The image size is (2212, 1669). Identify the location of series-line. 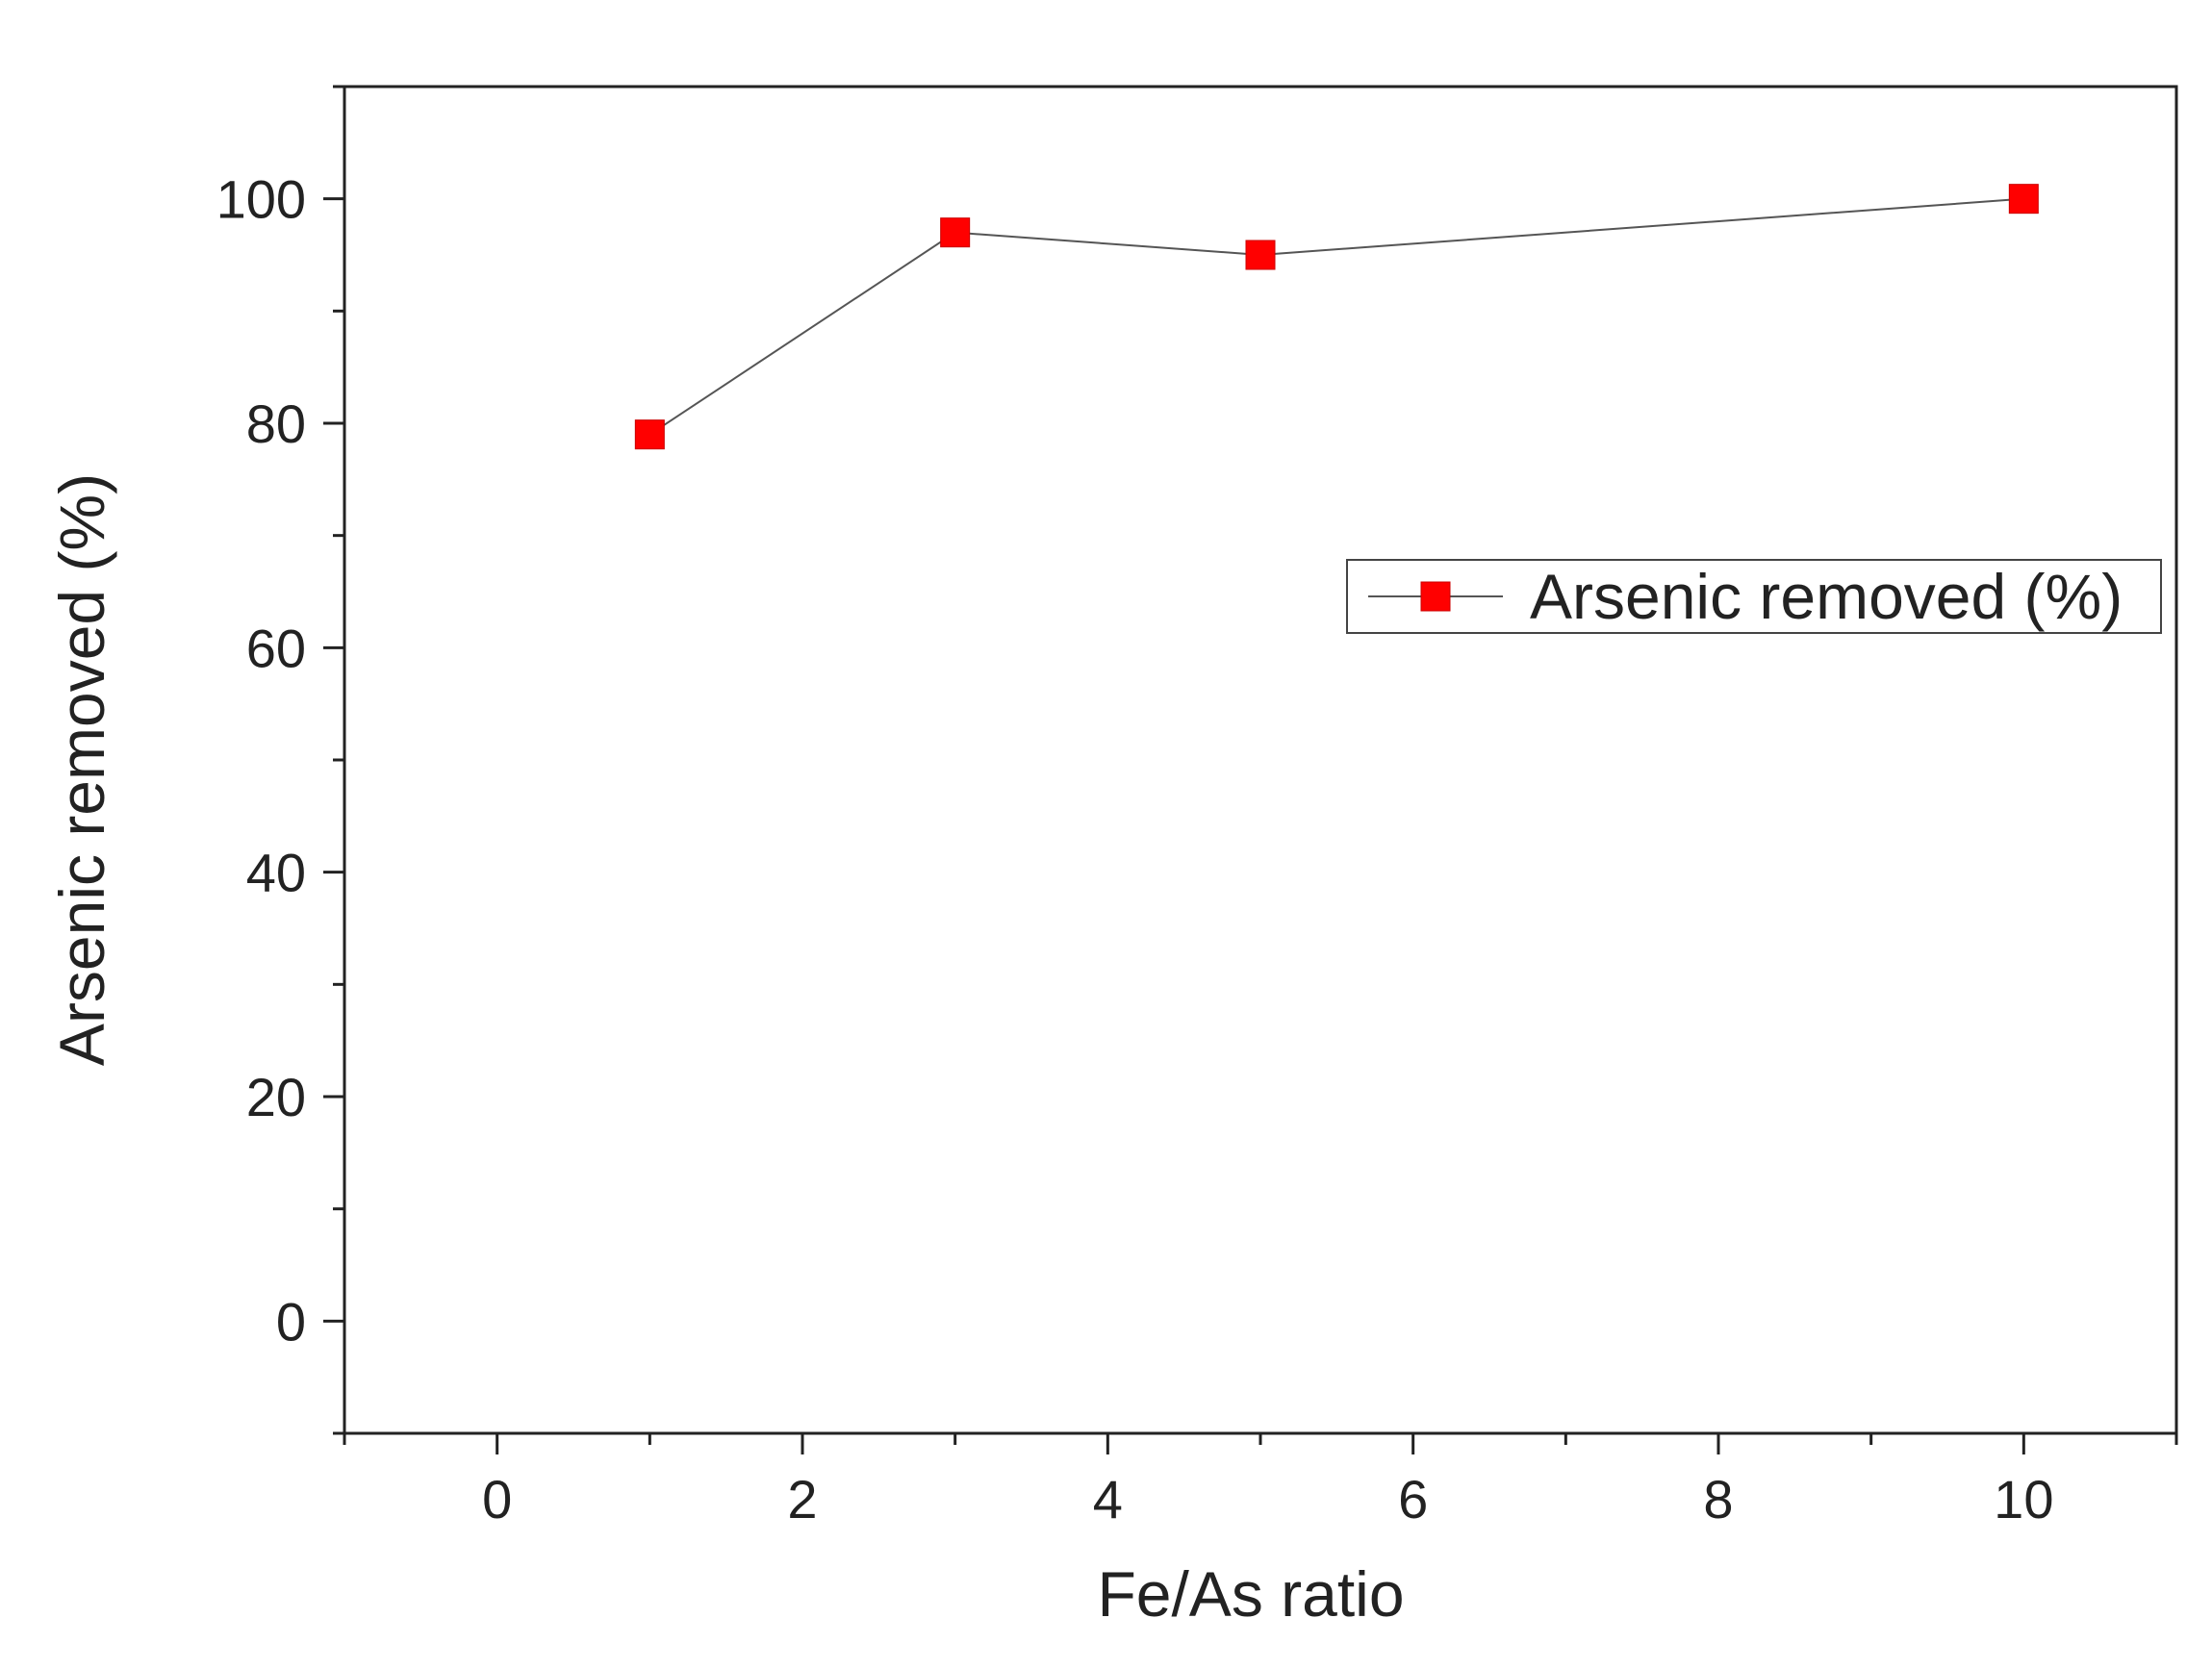
(1336, 316).